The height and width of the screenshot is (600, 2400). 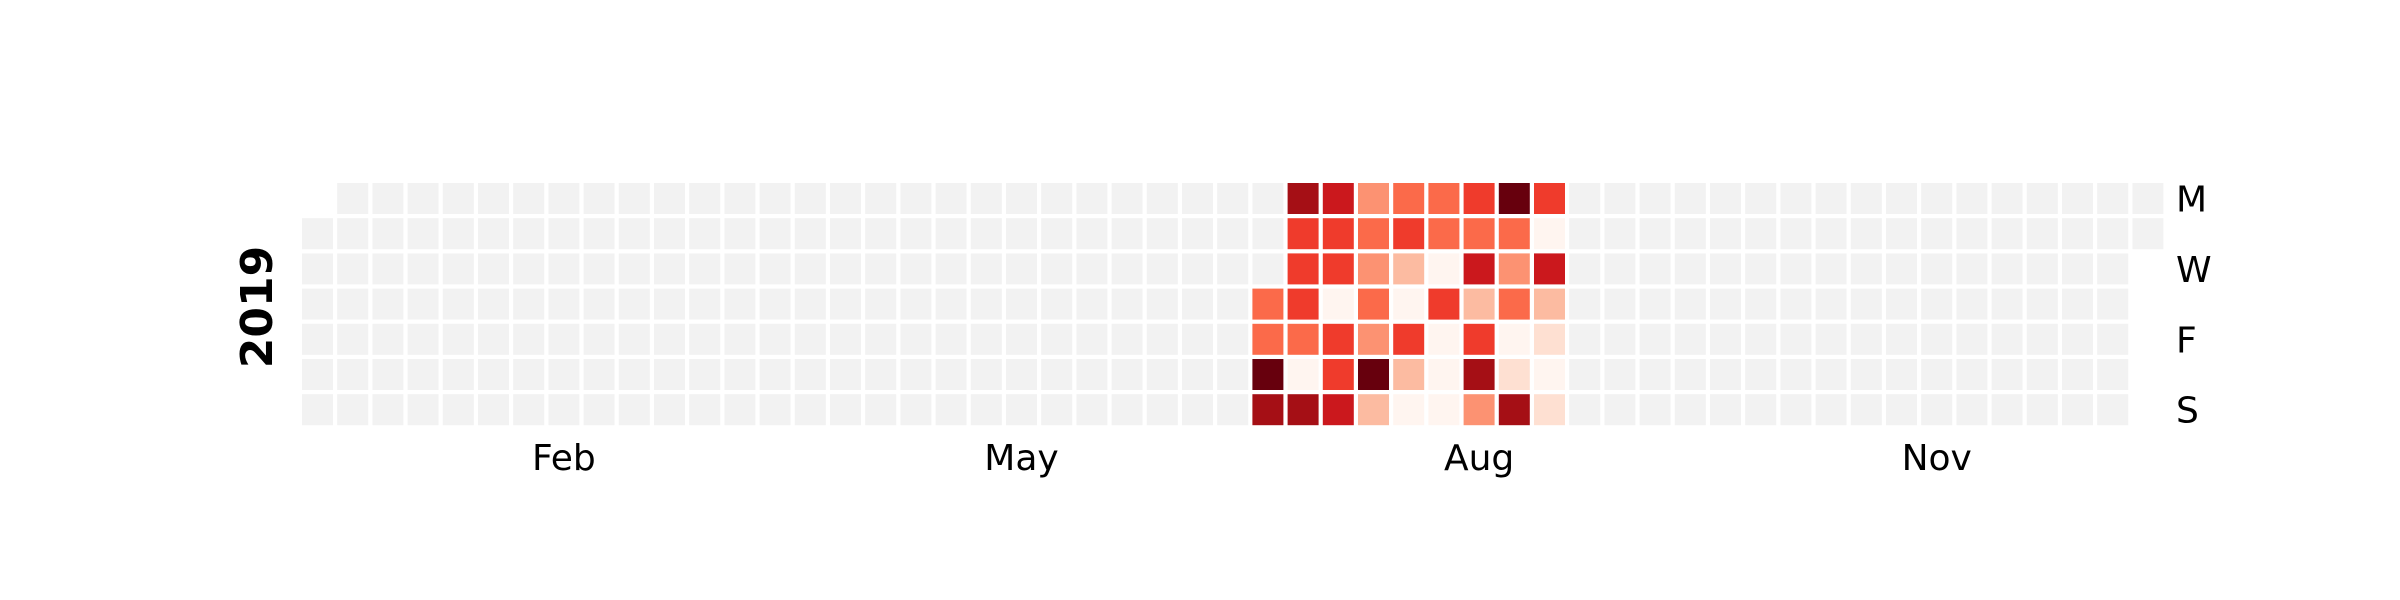 I want to click on month-tick-label: May, so click(x=1021, y=458).